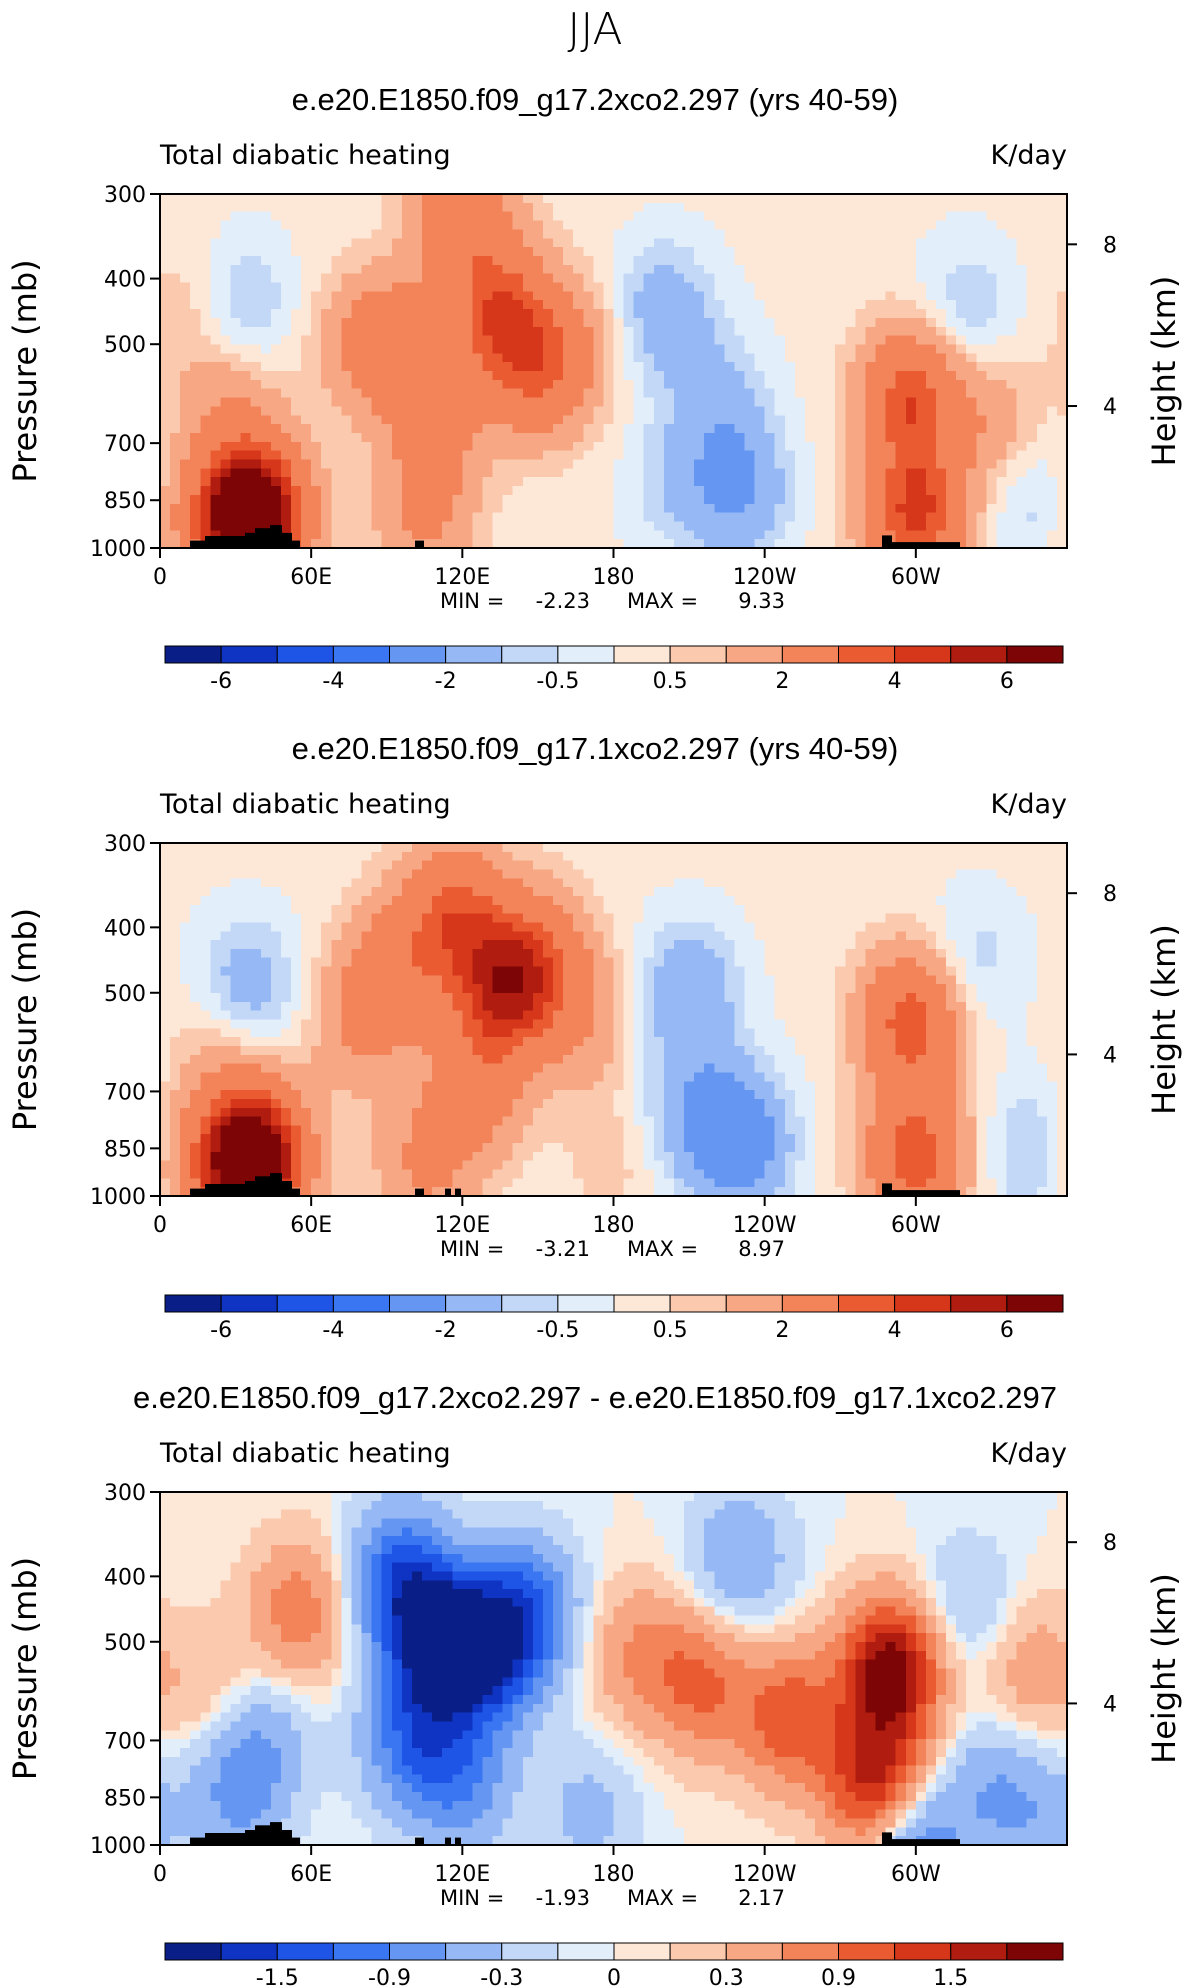 The height and width of the screenshot is (1987, 1190). I want to click on topography-block, so click(276, 536).